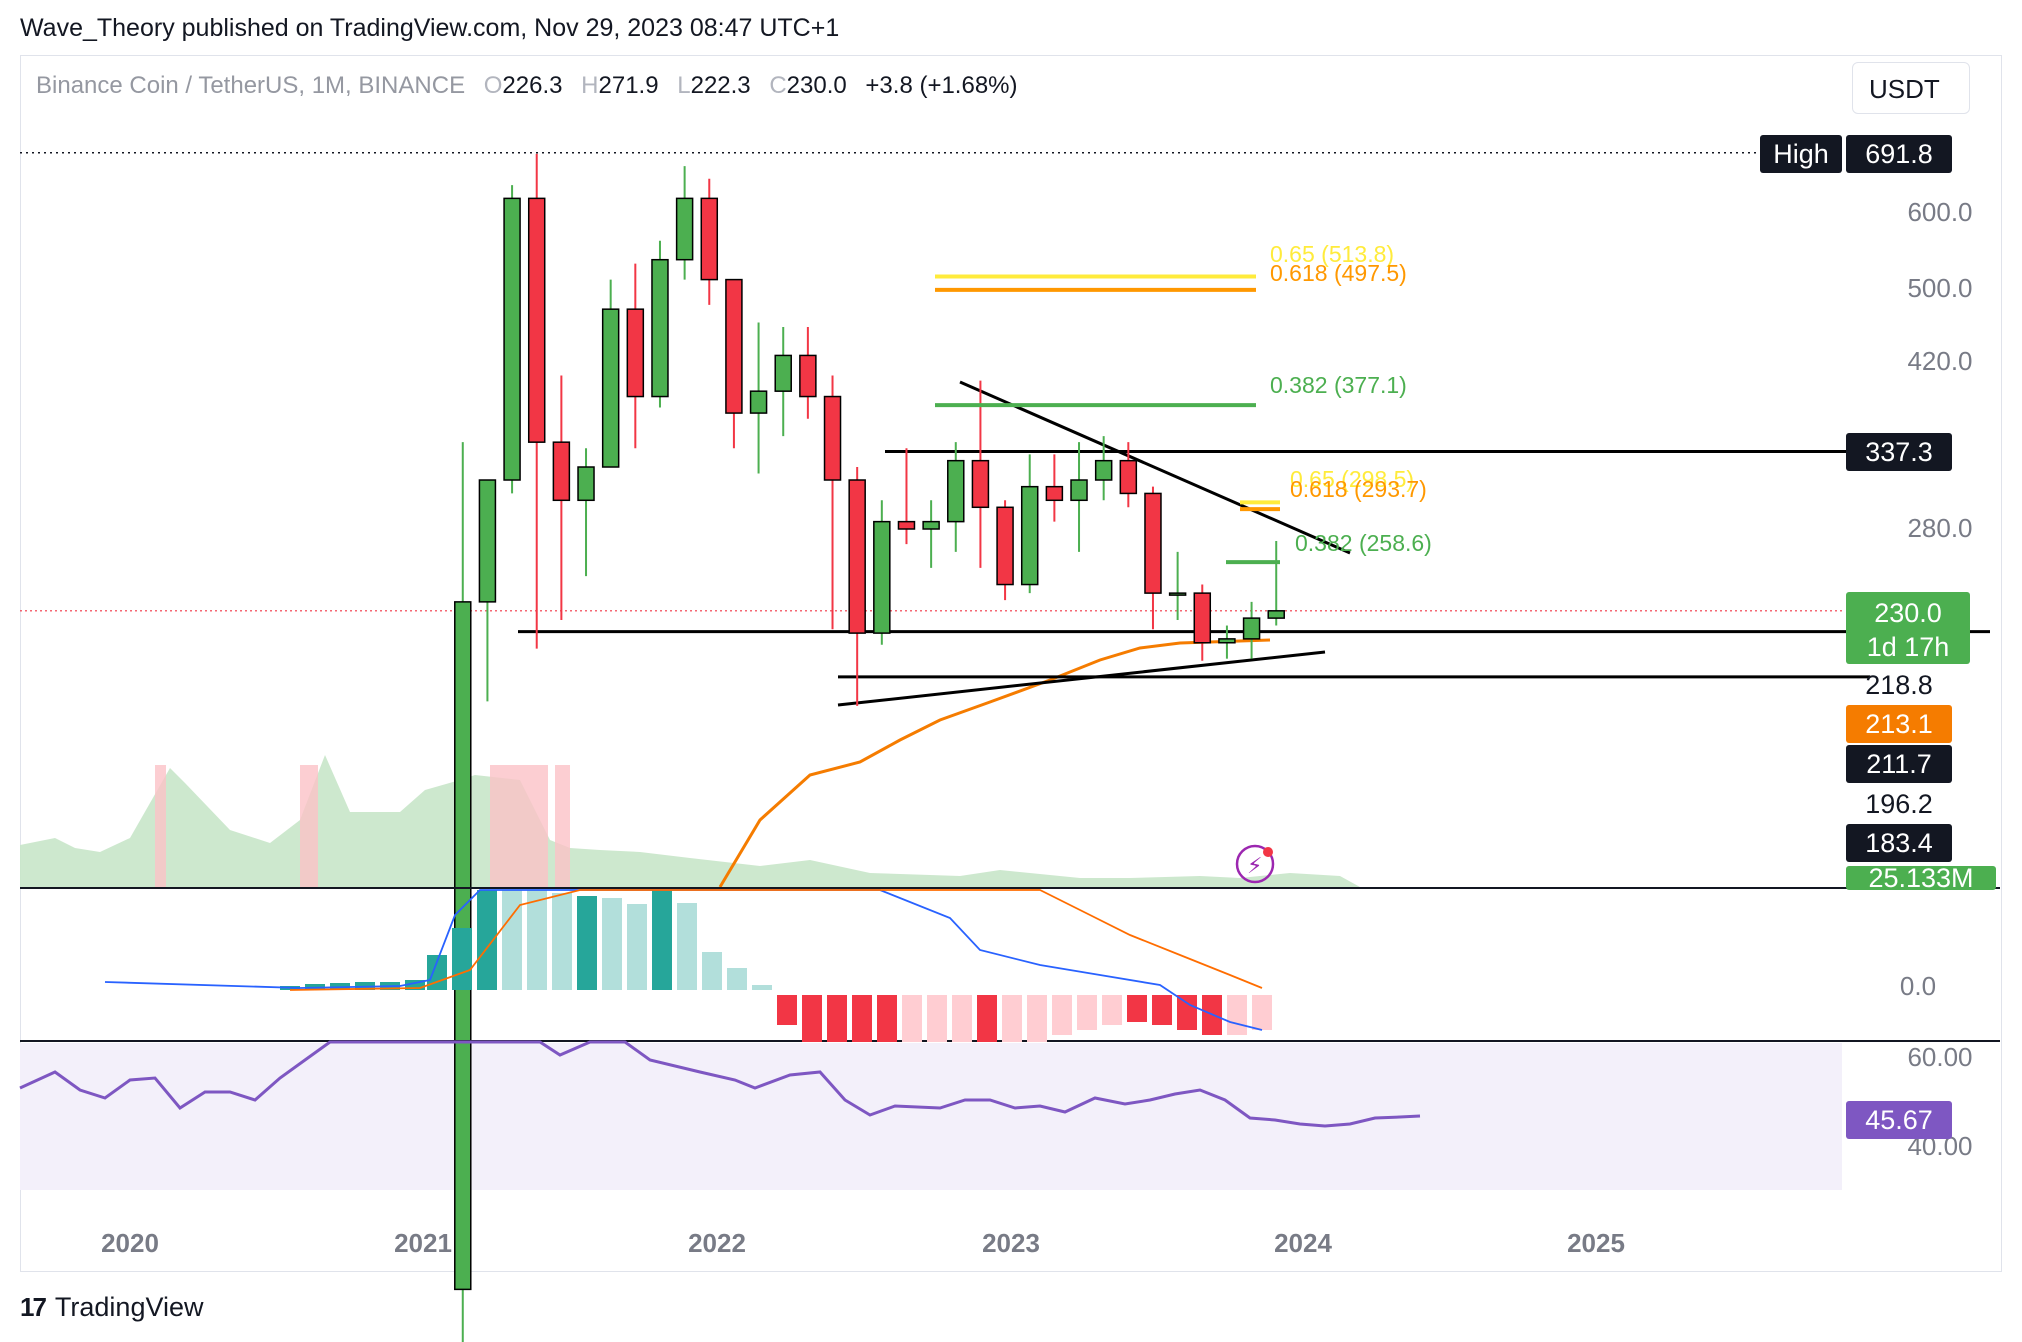 This screenshot has width=2022, height=1342. I want to click on current-price-label: 230.0 1d 17h, so click(1908, 628).